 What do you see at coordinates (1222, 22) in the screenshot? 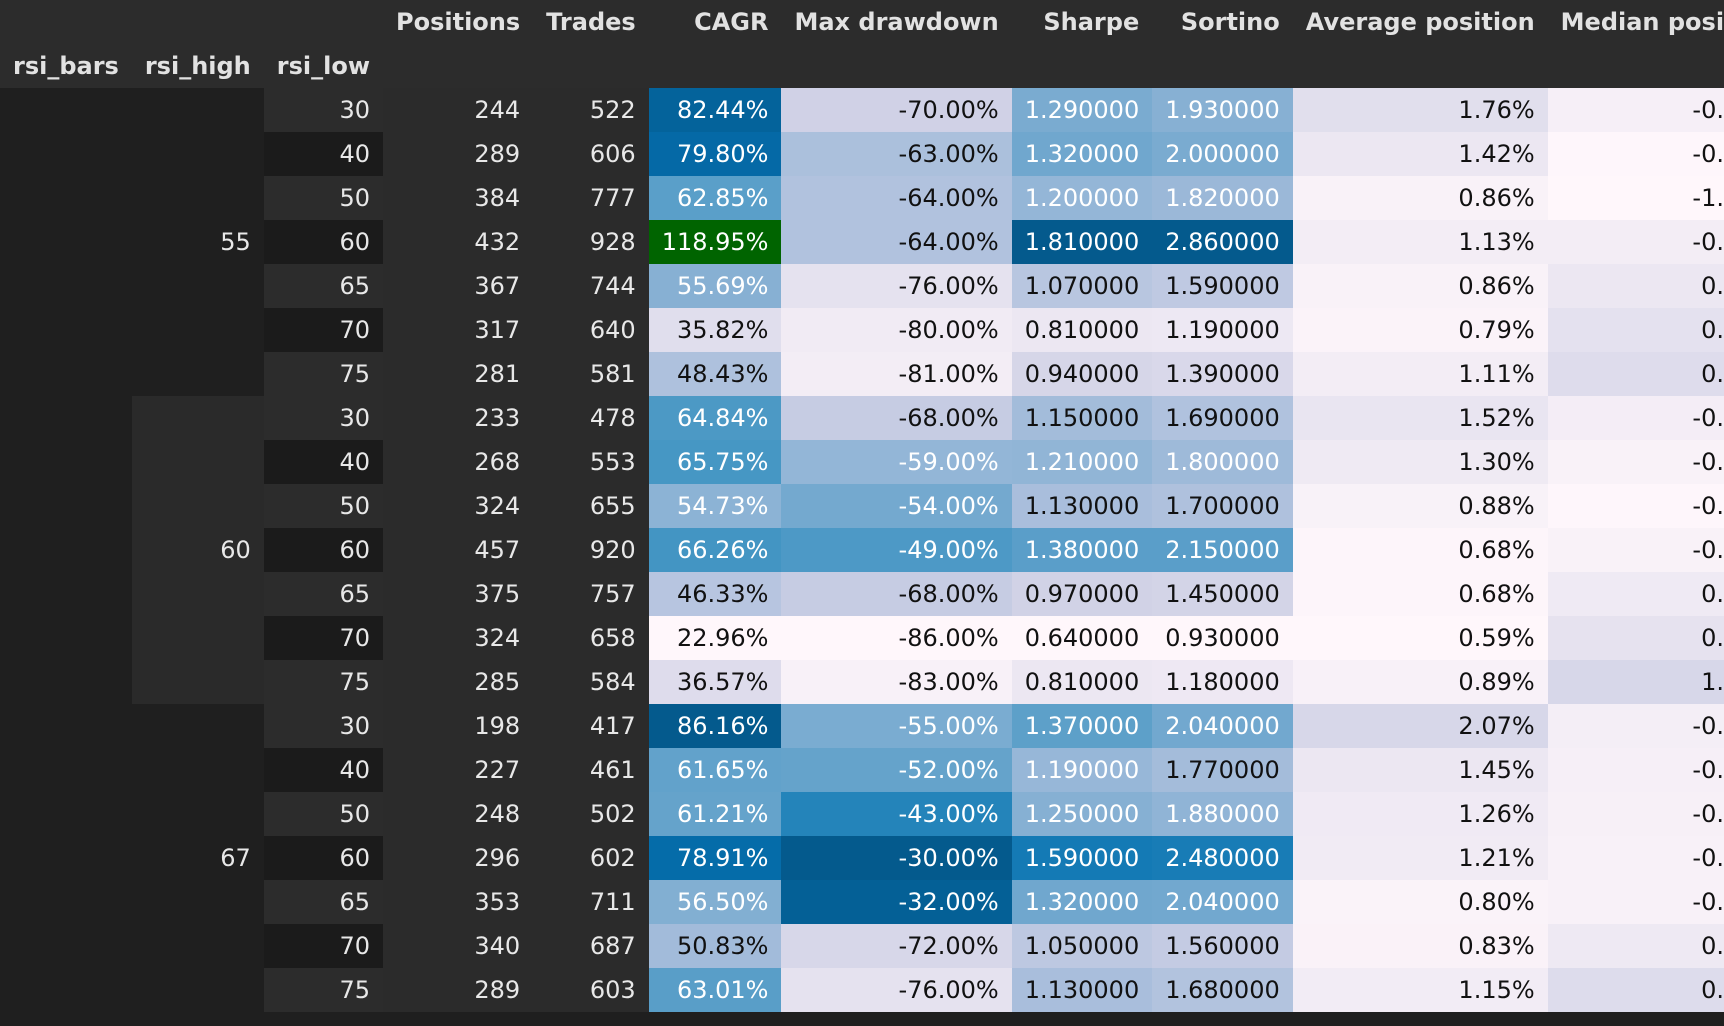
I see `col-header: Sortino` at bounding box center [1222, 22].